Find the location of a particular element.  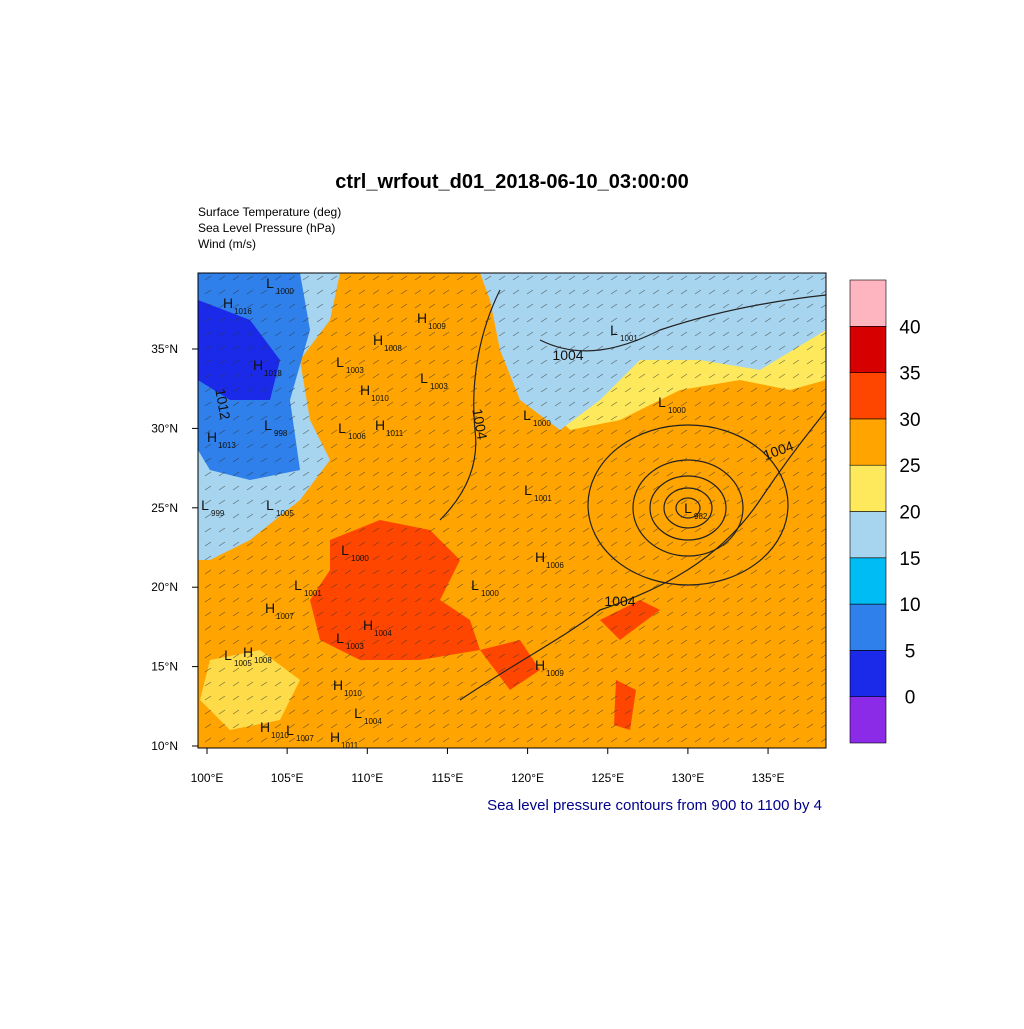

colorbar-label: 15 is located at coordinates (909, 559).